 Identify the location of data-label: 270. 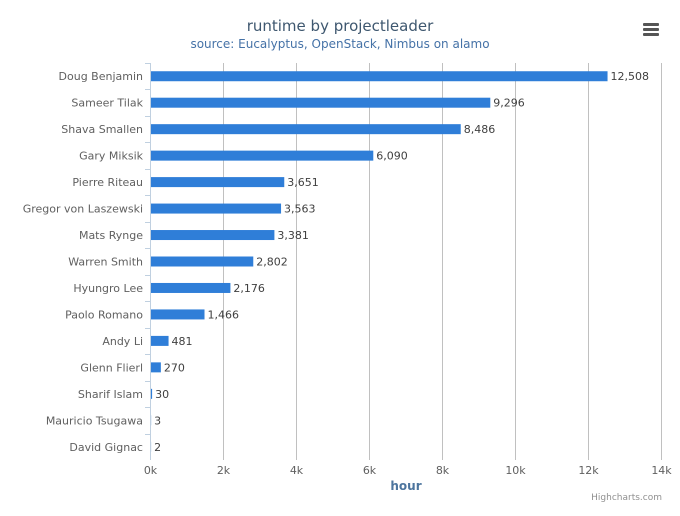
(174, 367).